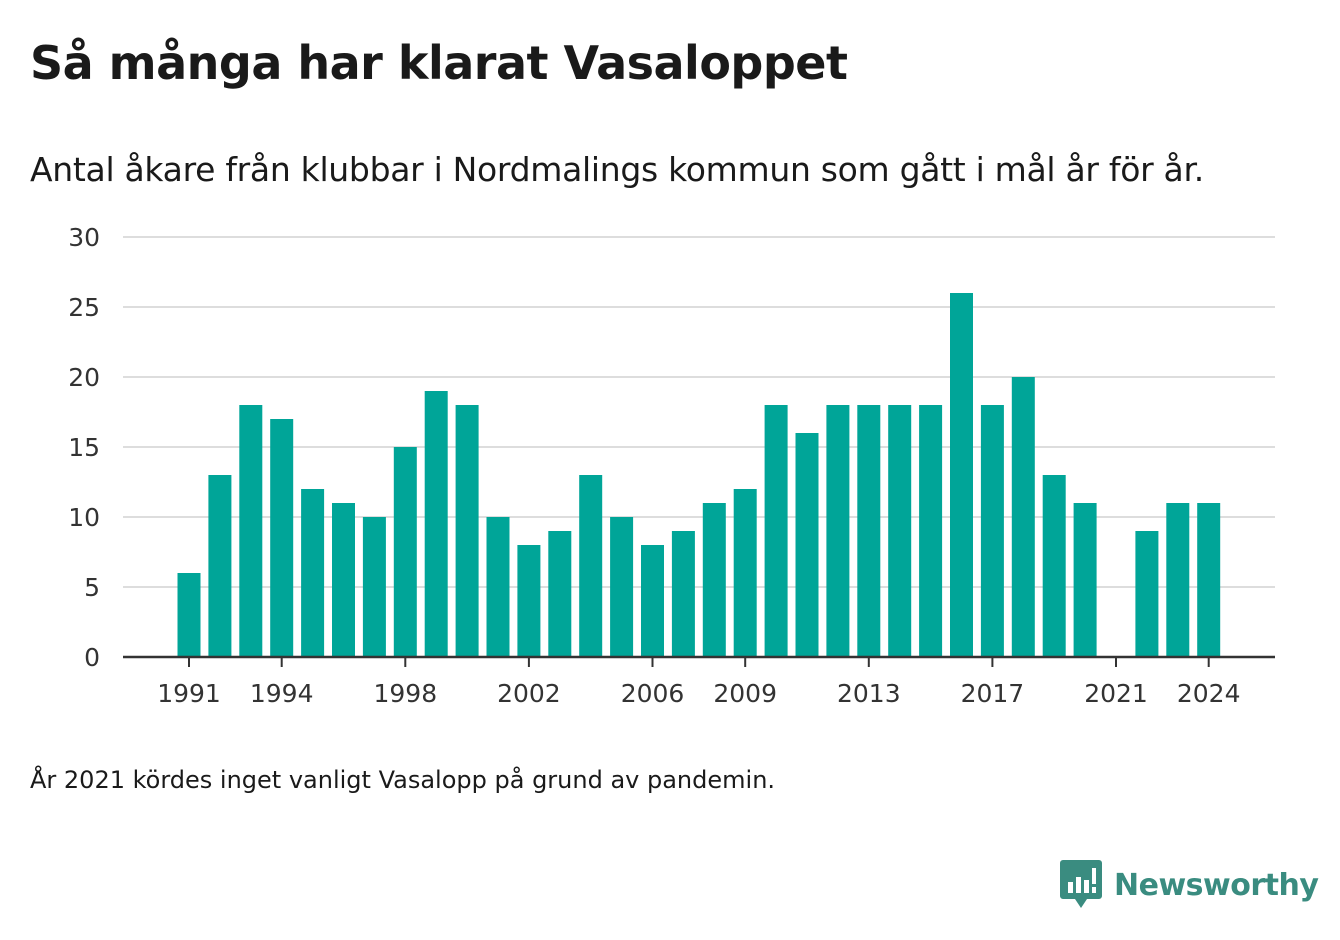 Image resolution: width=1340 pixels, height=940 pixels. I want to click on y-tick-label: 5, so click(92, 587).